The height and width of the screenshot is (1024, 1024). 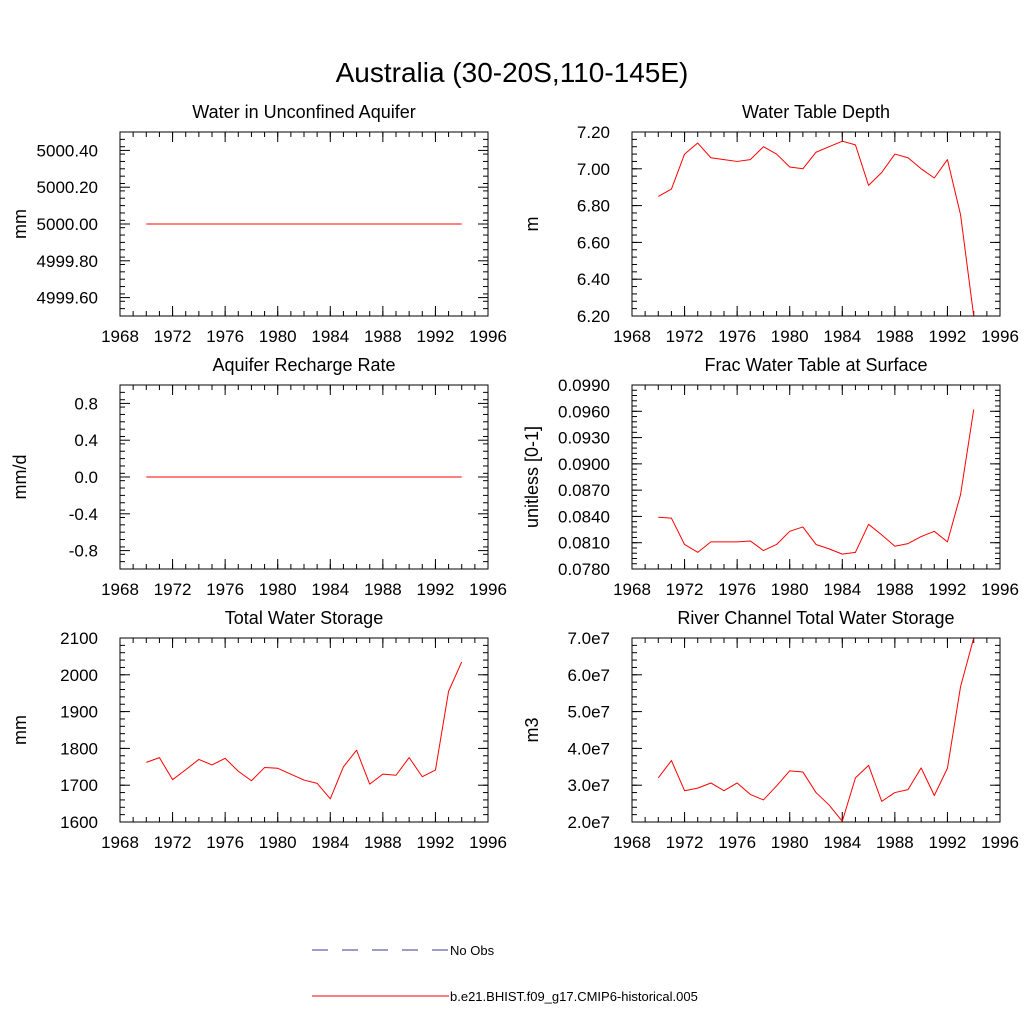 I want to click on y-tick-label: 0.0, so click(x=86, y=477).